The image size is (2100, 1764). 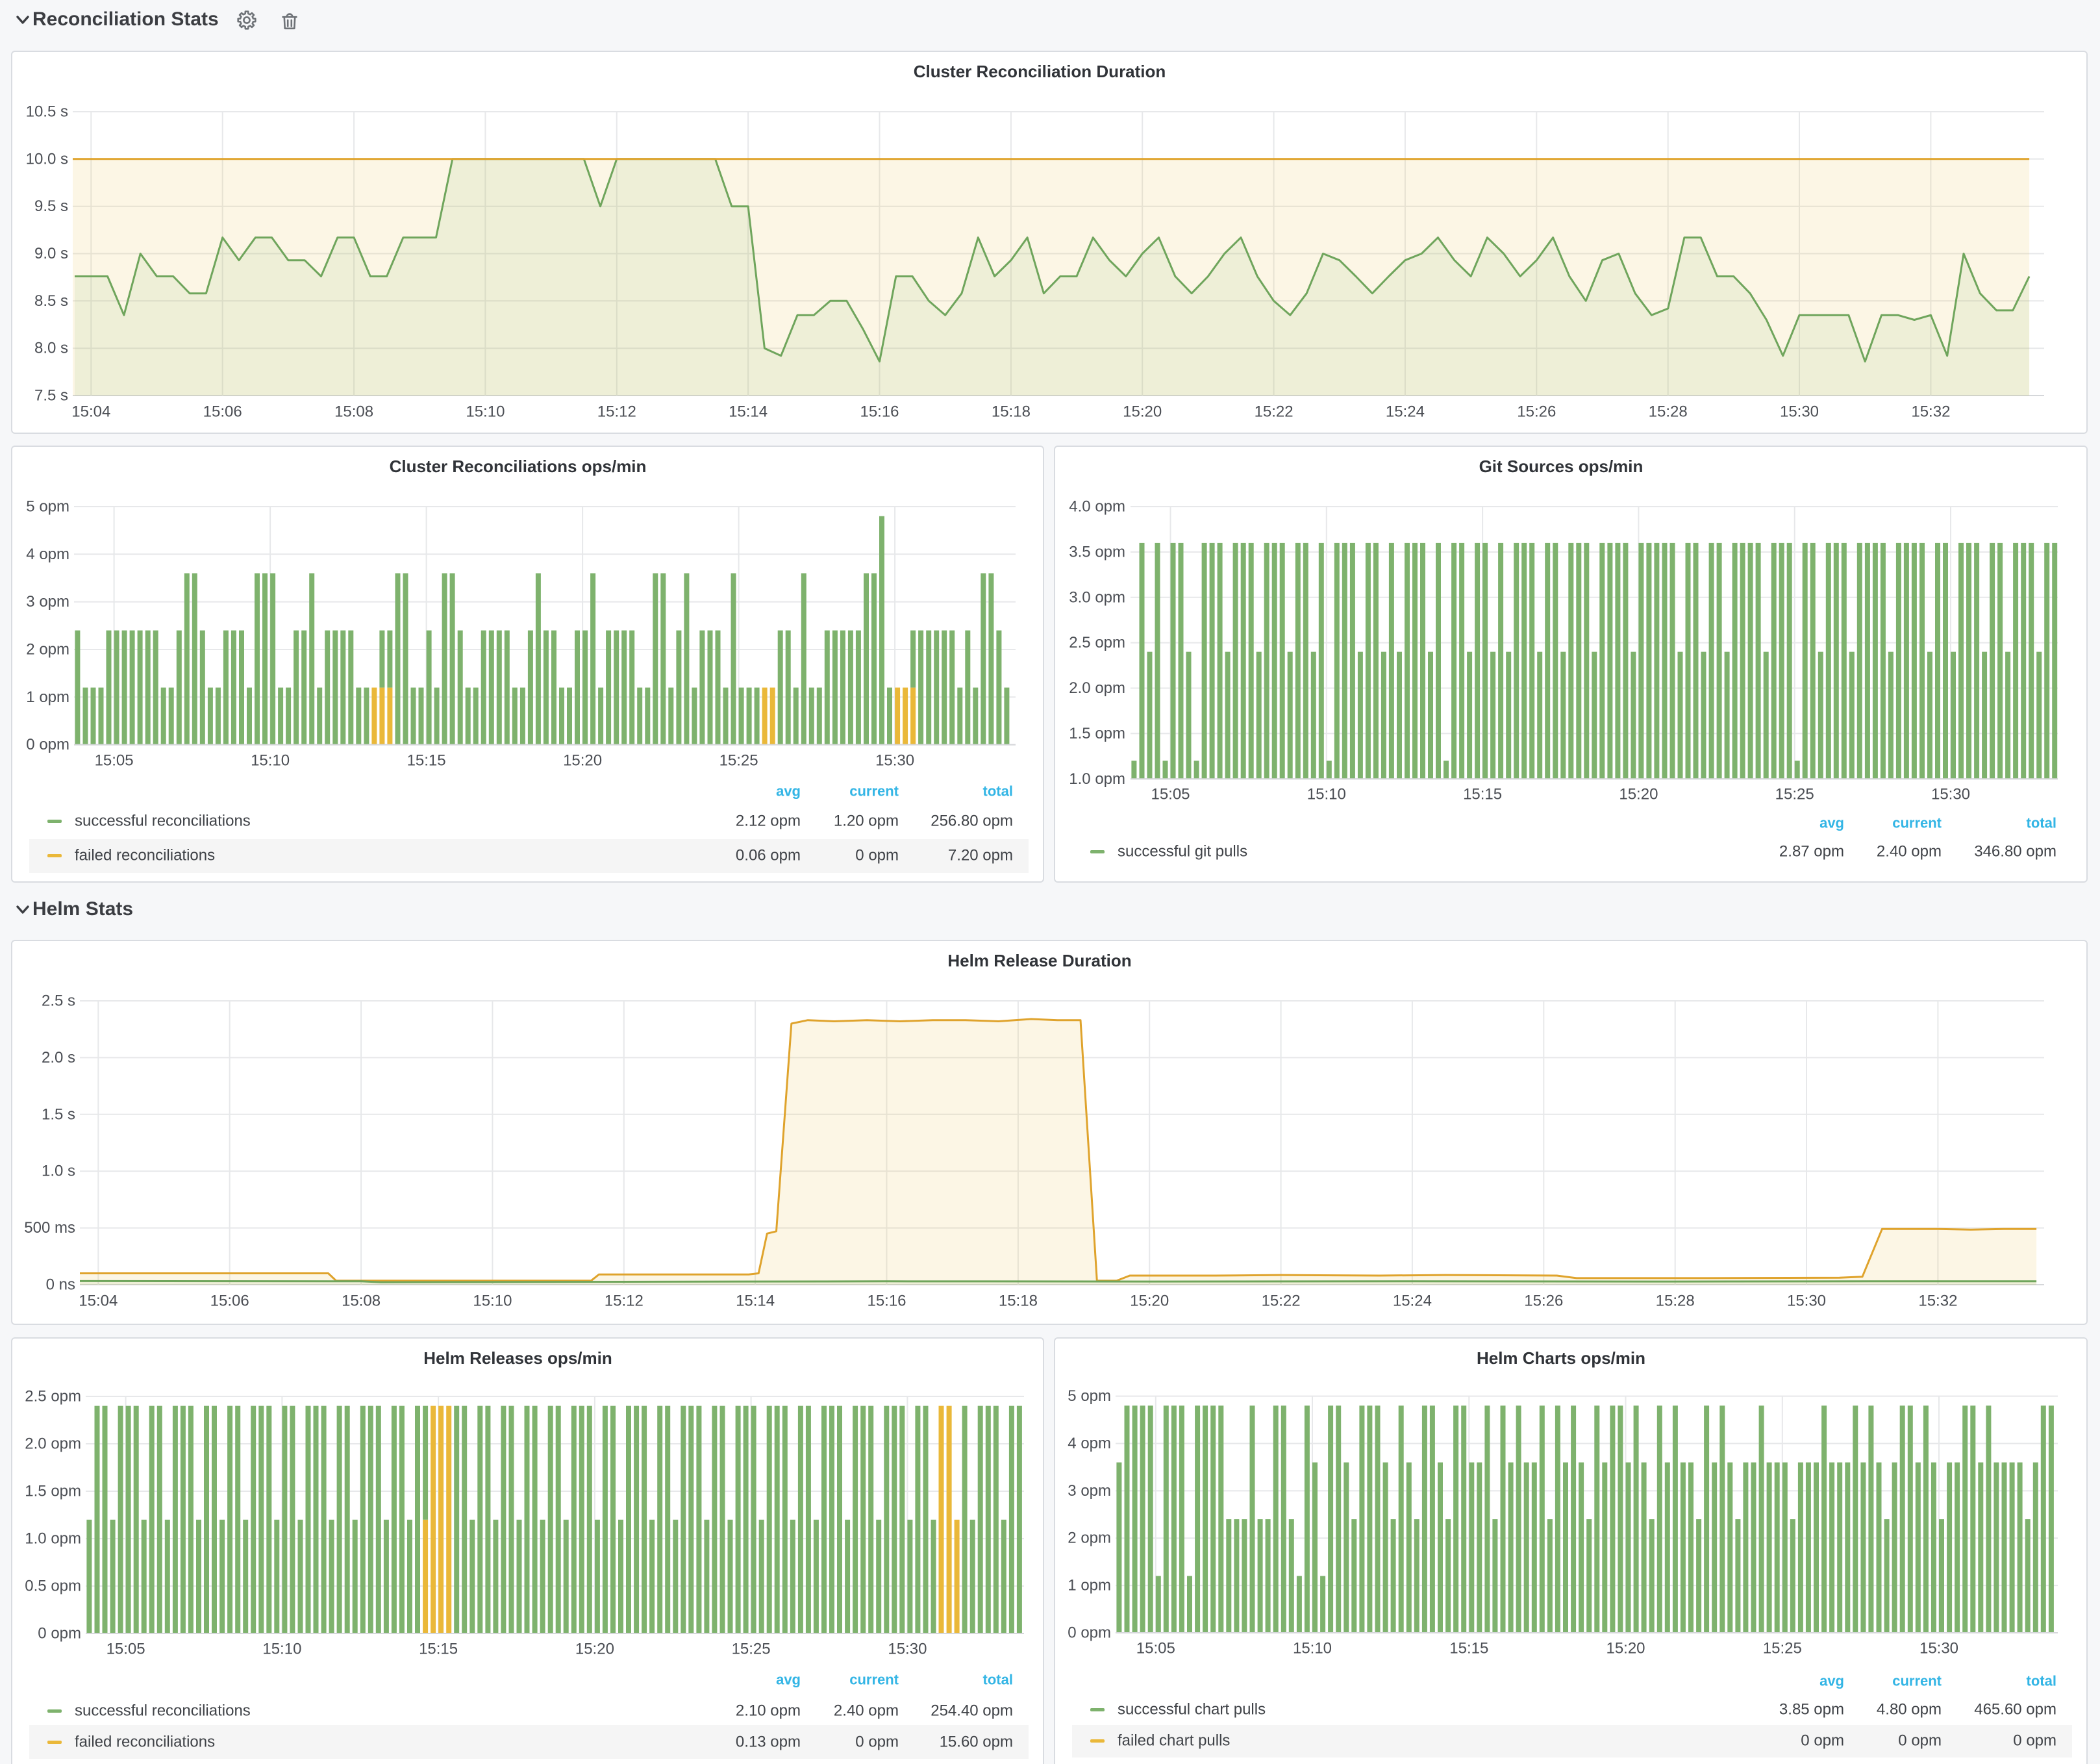 I want to click on svg-text:Cluster Reconciliations ops/mi: Cluster Reconciliations ops/min, so click(x=518, y=467).